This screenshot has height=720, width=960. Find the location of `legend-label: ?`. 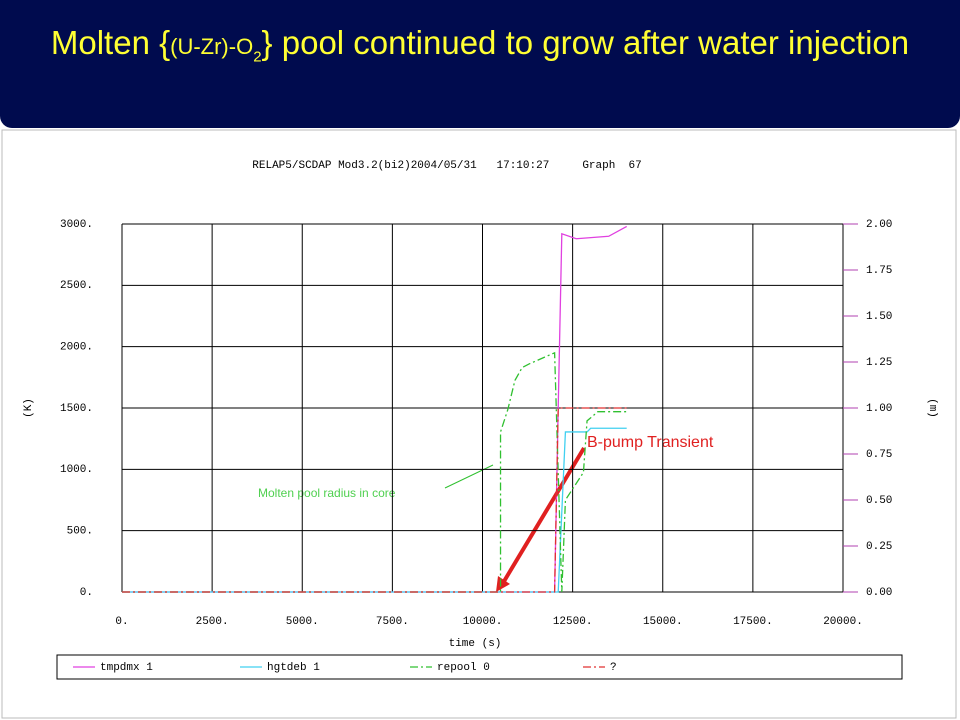

legend-label: ? is located at coordinates (613, 668).